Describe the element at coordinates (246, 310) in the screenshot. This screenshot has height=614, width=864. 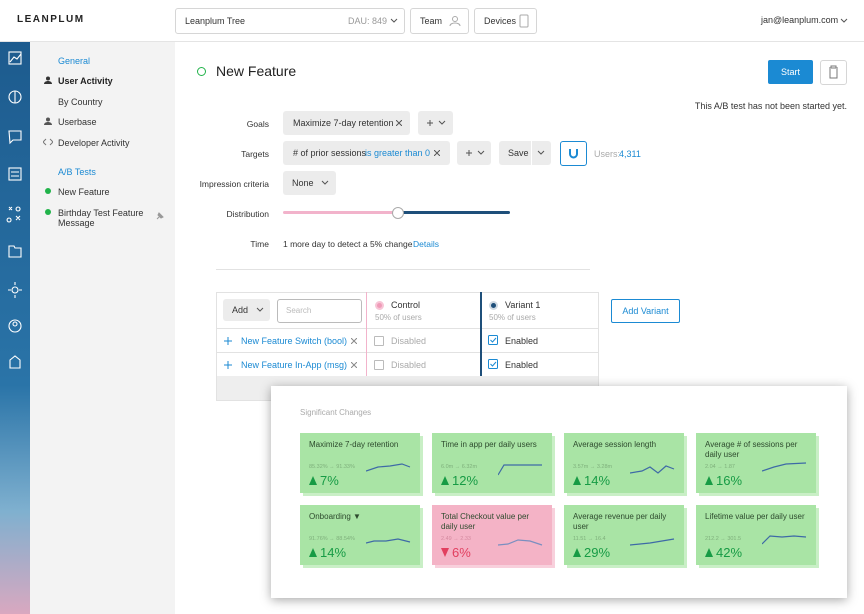
I see `add-button: Add` at that location.